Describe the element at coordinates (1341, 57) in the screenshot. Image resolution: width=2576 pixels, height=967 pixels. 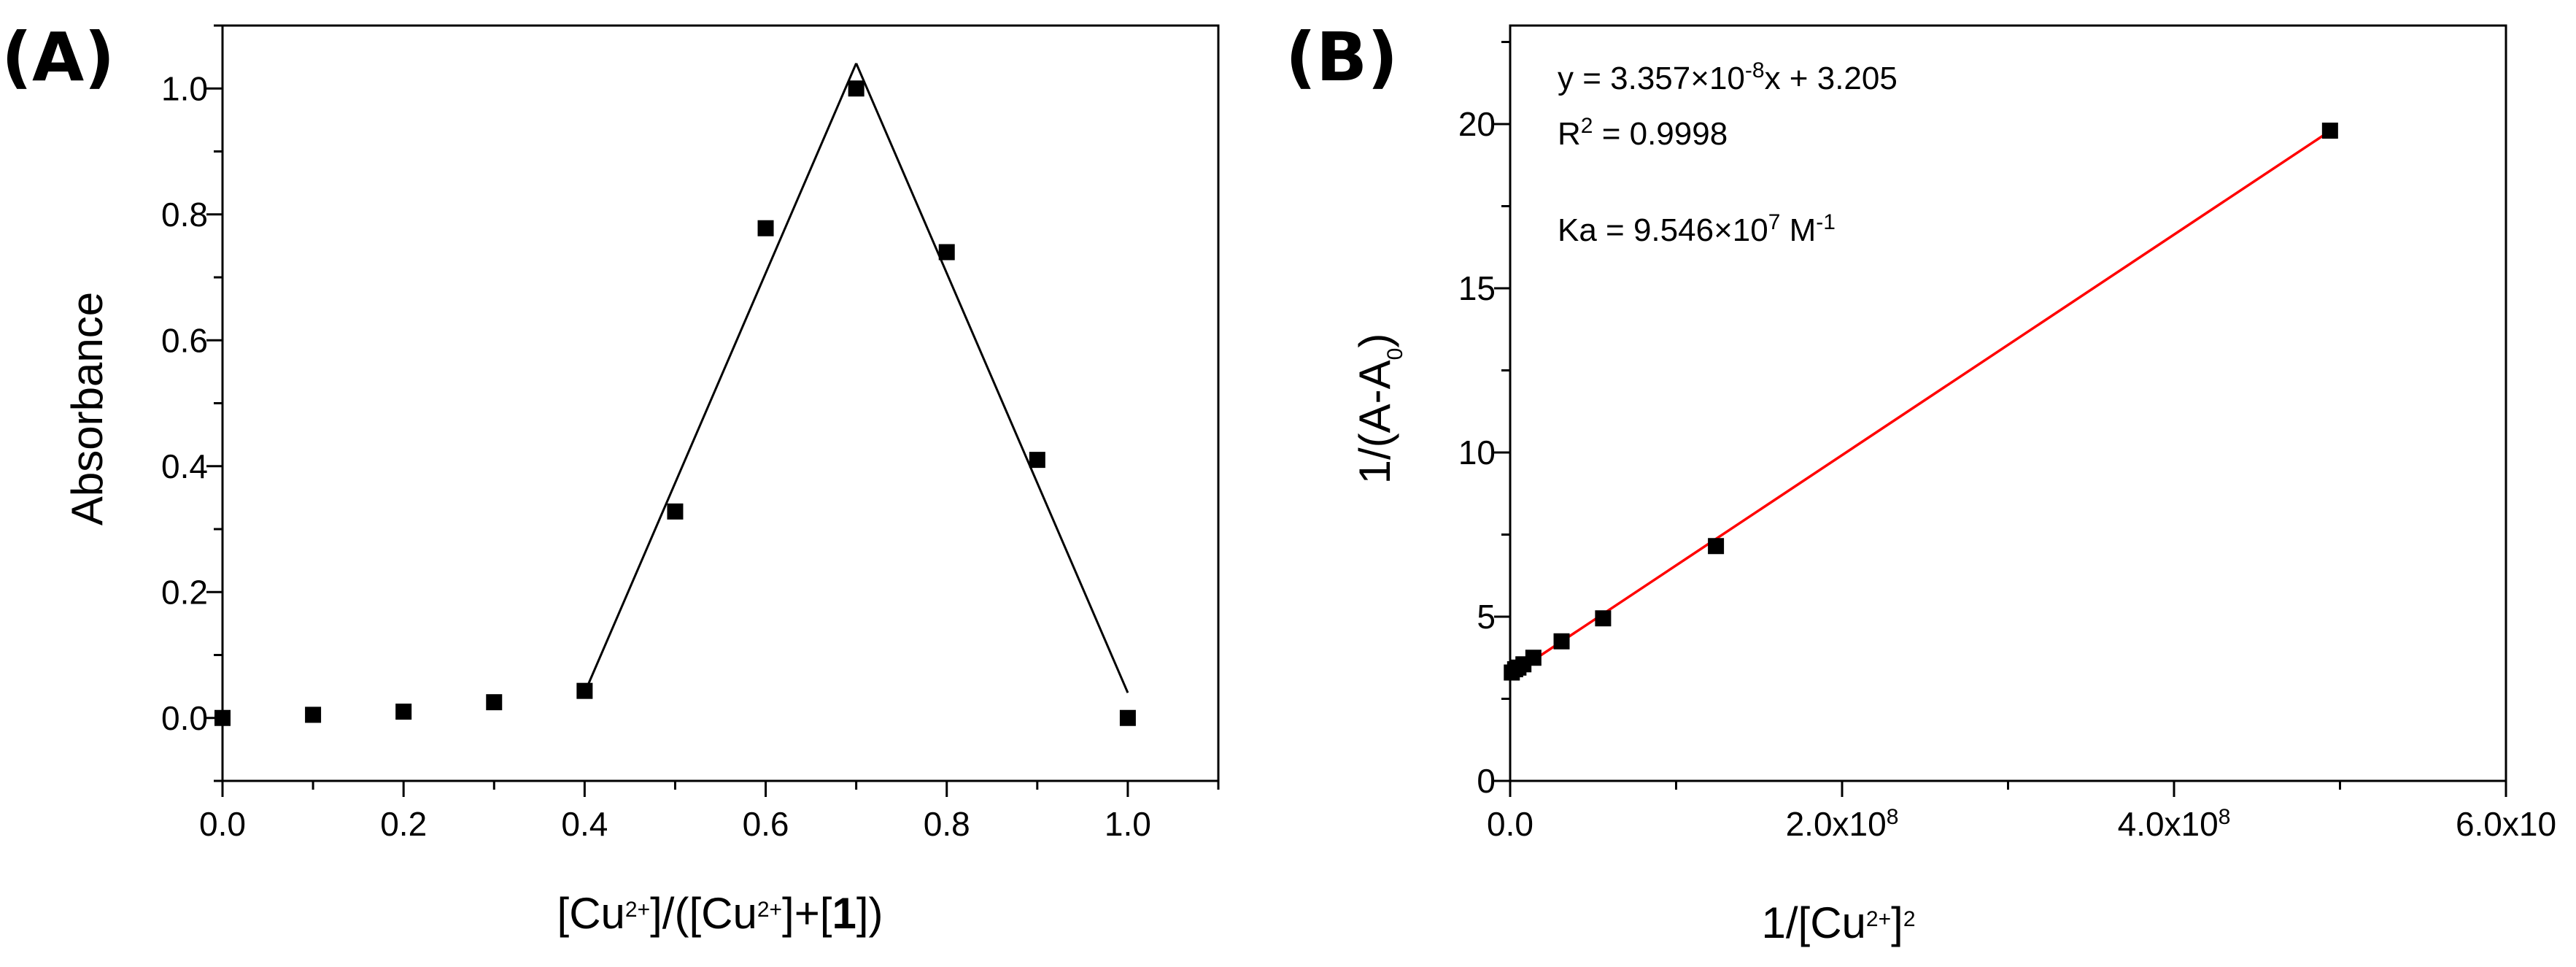
I see `panel-b-label: (B)` at that location.